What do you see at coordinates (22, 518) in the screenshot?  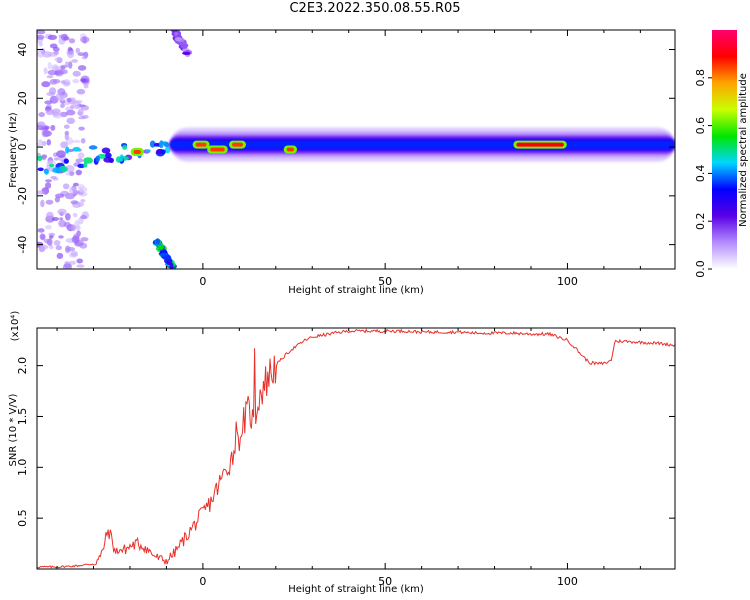 I see `y-tick-label: 0.5` at bounding box center [22, 518].